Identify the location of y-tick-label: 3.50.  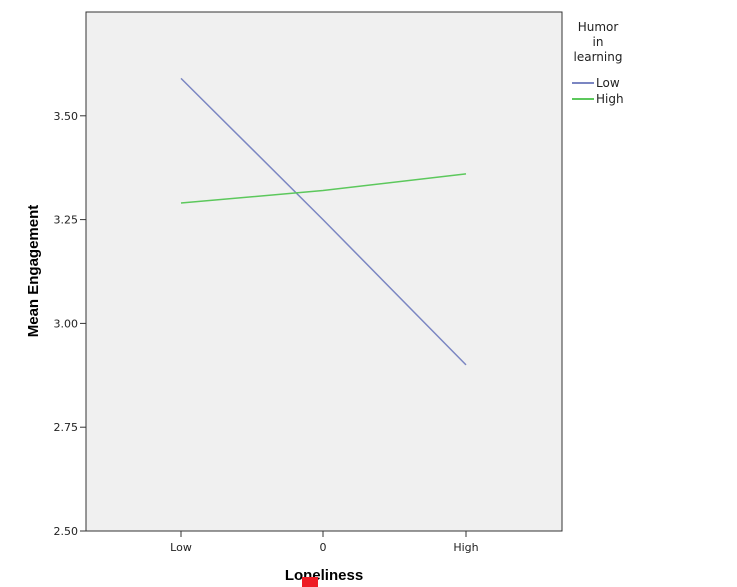
(66, 116).